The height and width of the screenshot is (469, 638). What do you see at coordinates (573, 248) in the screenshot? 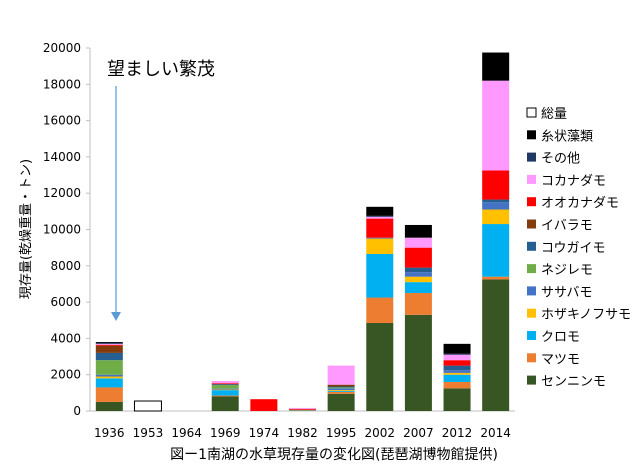
I see `legend-label: コウガイモ` at bounding box center [573, 248].